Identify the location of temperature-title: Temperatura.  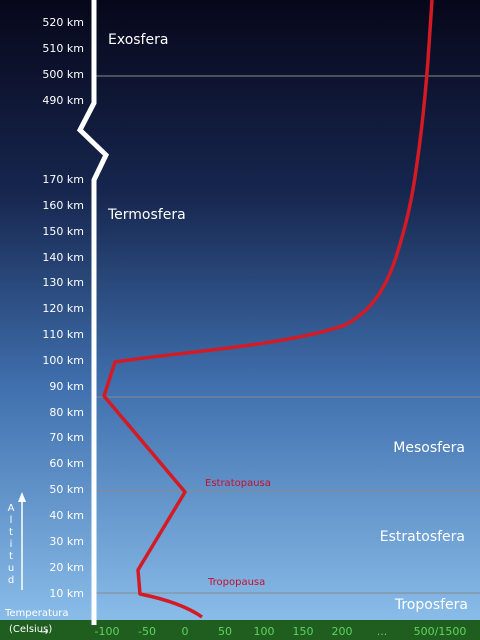
(36, 613).